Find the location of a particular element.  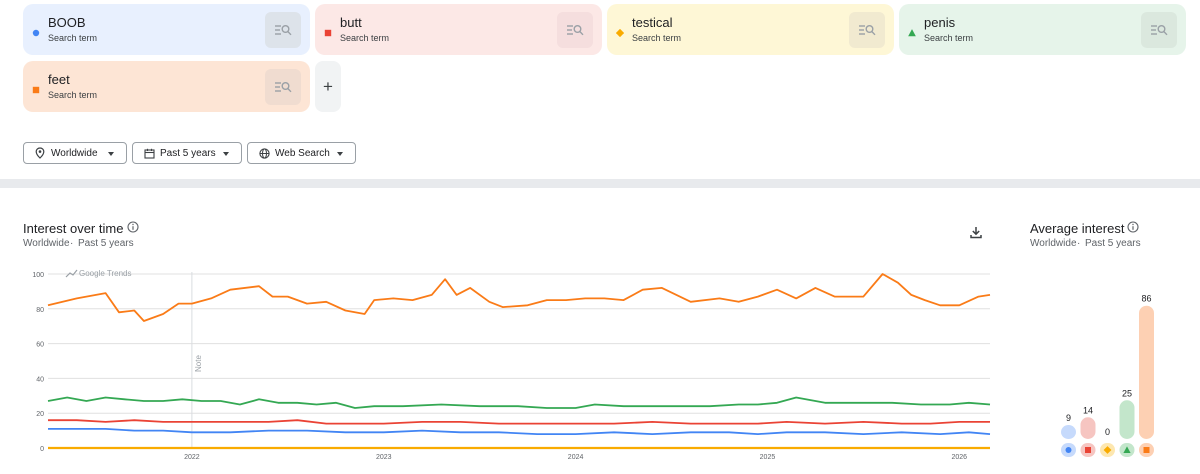

bar-value-label: 0 is located at coordinates (1107, 432).